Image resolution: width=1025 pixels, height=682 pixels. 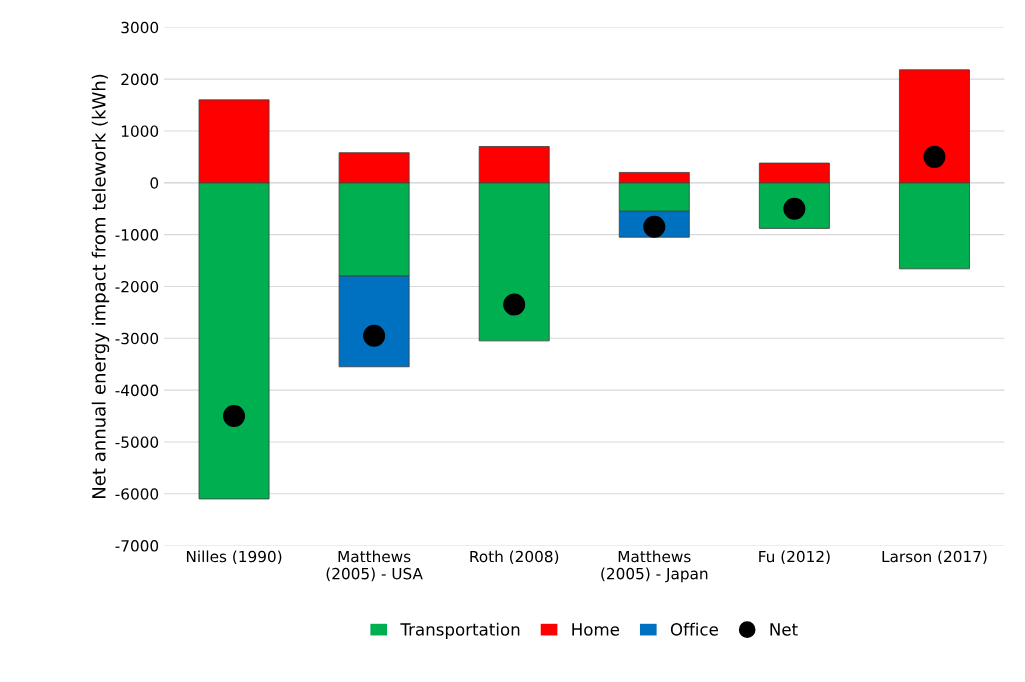 I want to click on x-tick-label: Matthews (2005) - USA, so click(x=374, y=566).